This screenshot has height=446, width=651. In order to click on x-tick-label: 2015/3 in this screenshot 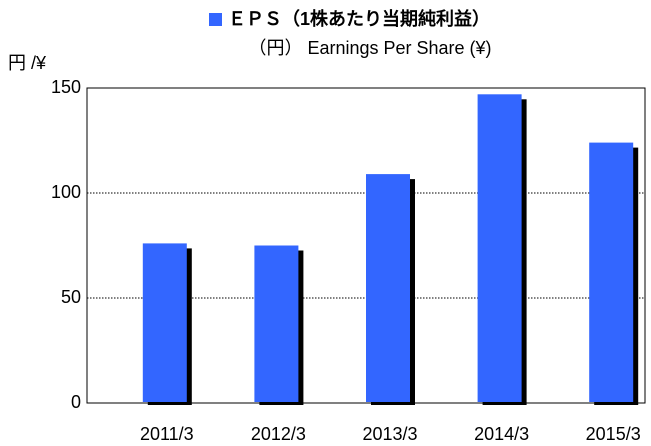, I will do `click(613, 434)`.